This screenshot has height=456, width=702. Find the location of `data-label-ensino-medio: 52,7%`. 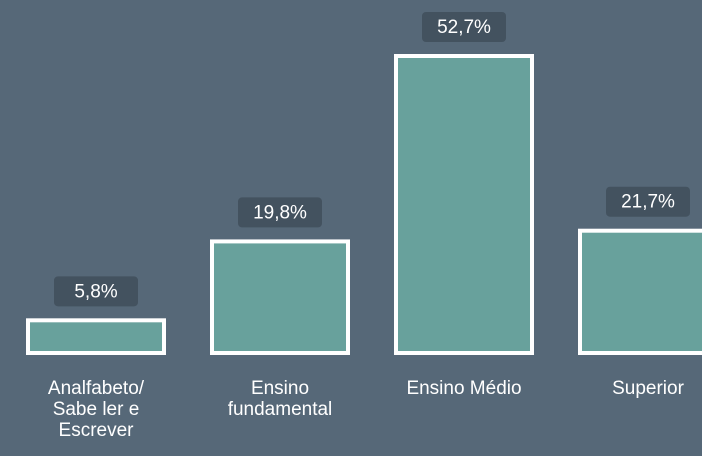

data-label-ensino-medio: 52,7% is located at coordinates (464, 27).